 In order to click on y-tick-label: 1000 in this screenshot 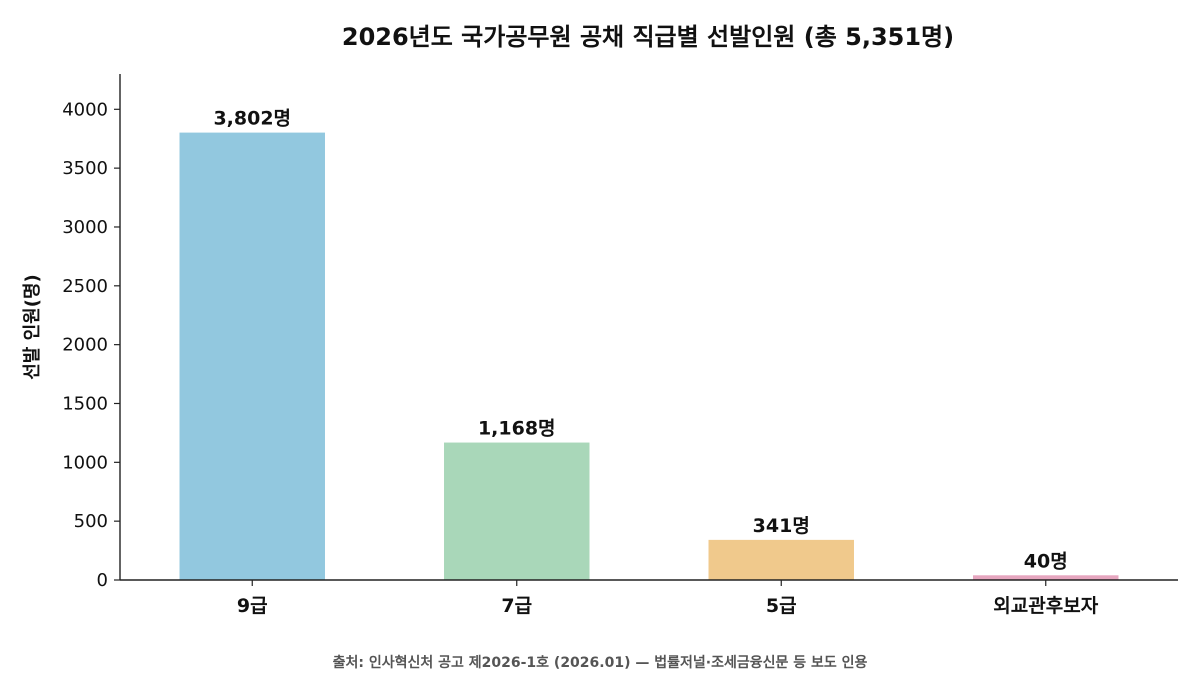, I will do `click(85, 462)`.